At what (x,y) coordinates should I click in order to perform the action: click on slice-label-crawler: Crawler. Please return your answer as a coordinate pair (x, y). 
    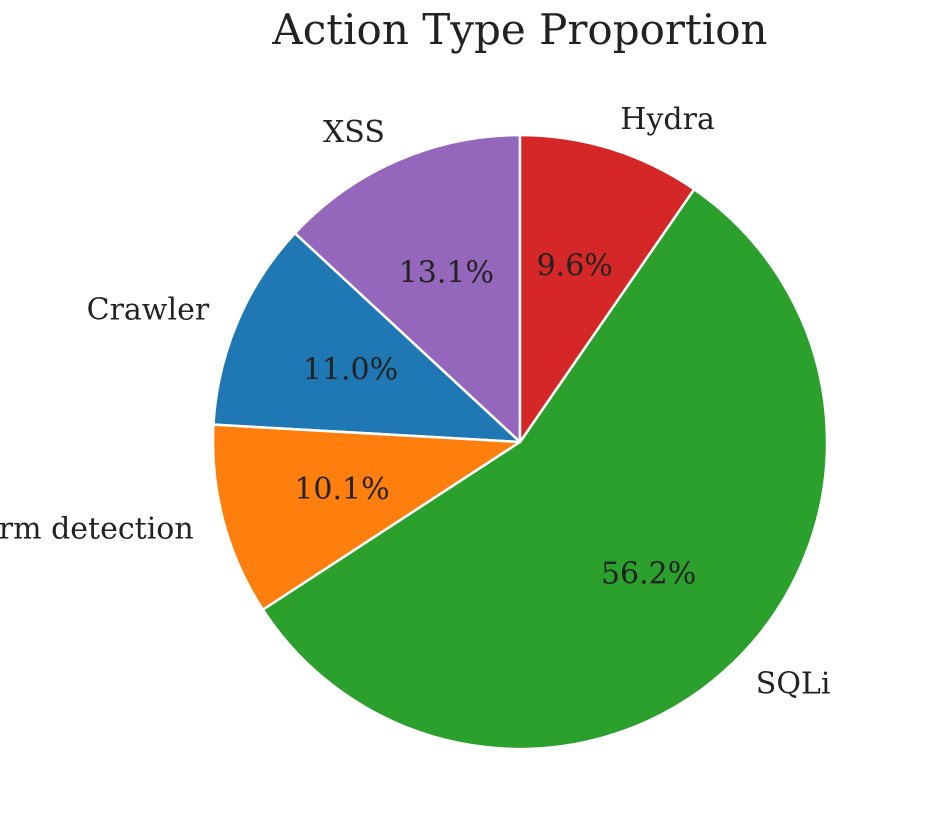
    Looking at the image, I should click on (148, 309).